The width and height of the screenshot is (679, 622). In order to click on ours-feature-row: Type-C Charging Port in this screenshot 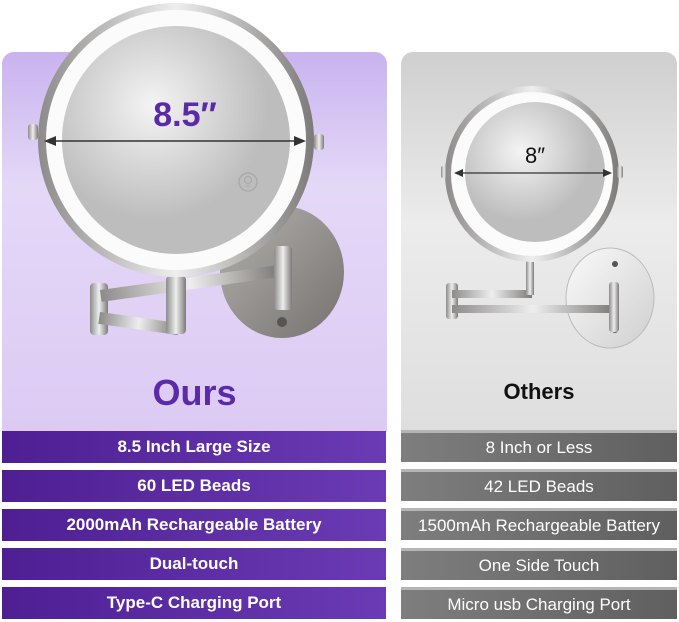, I will do `click(194, 603)`.